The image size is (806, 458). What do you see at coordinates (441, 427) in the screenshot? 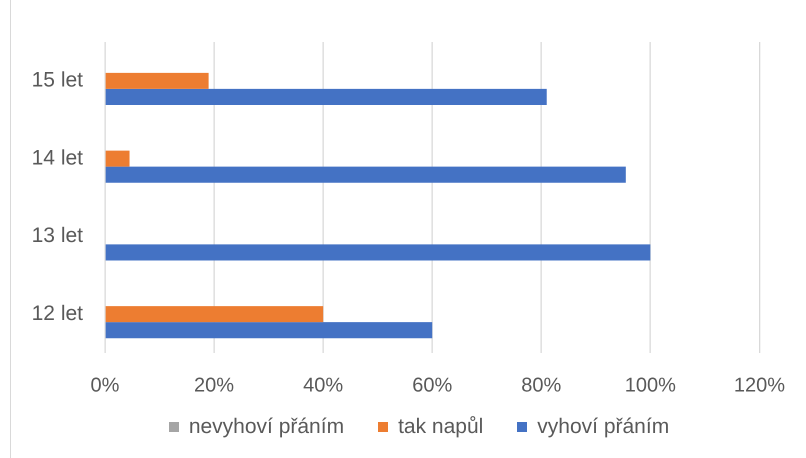
I see `legend-label: tak napůl` at bounding box center [441, 427].